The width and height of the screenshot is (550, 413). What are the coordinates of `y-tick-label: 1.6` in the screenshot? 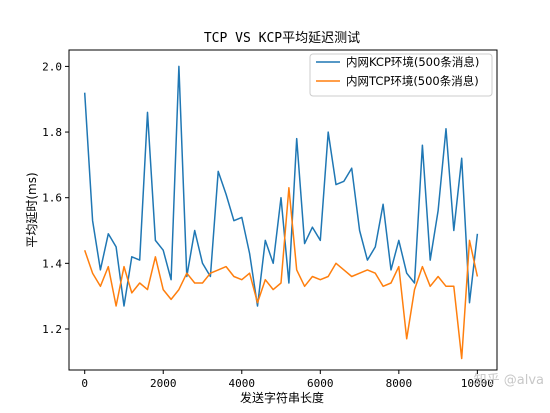 It's located at (52, 198).